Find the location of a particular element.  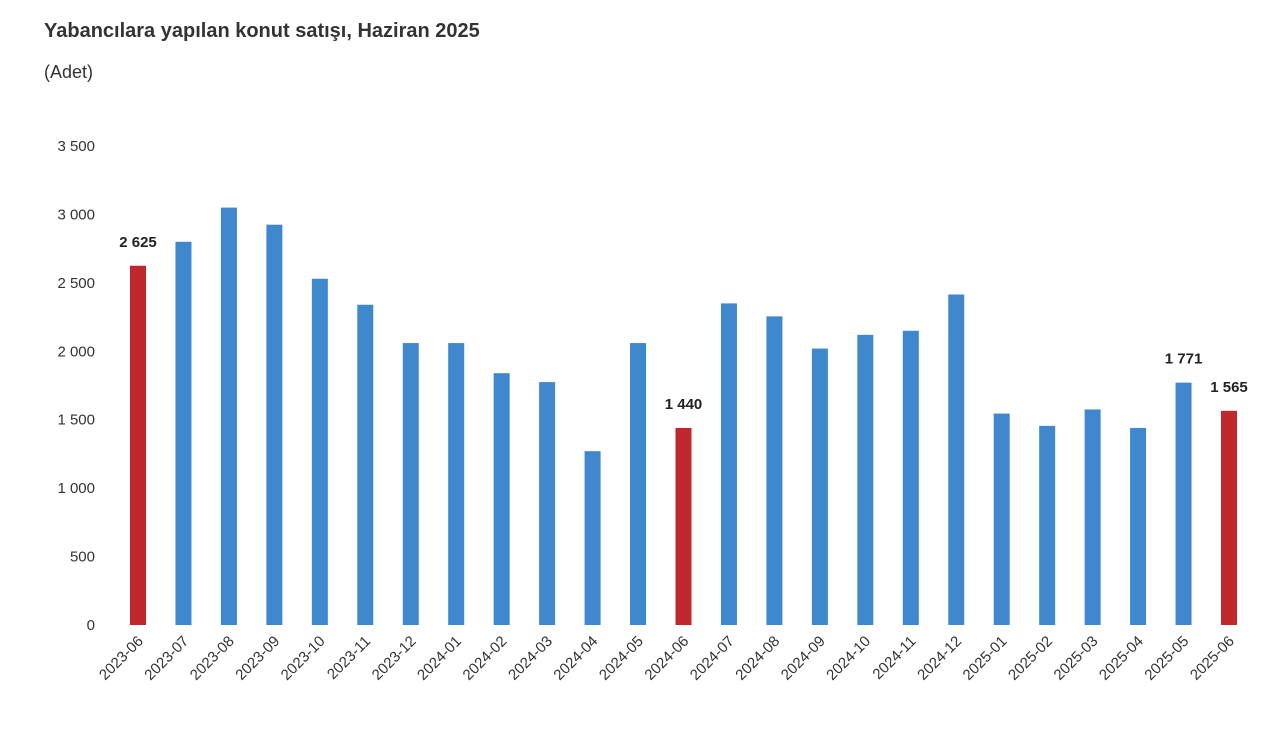

x-tick-label: 2023-08 is located at coordinates (212, 658).